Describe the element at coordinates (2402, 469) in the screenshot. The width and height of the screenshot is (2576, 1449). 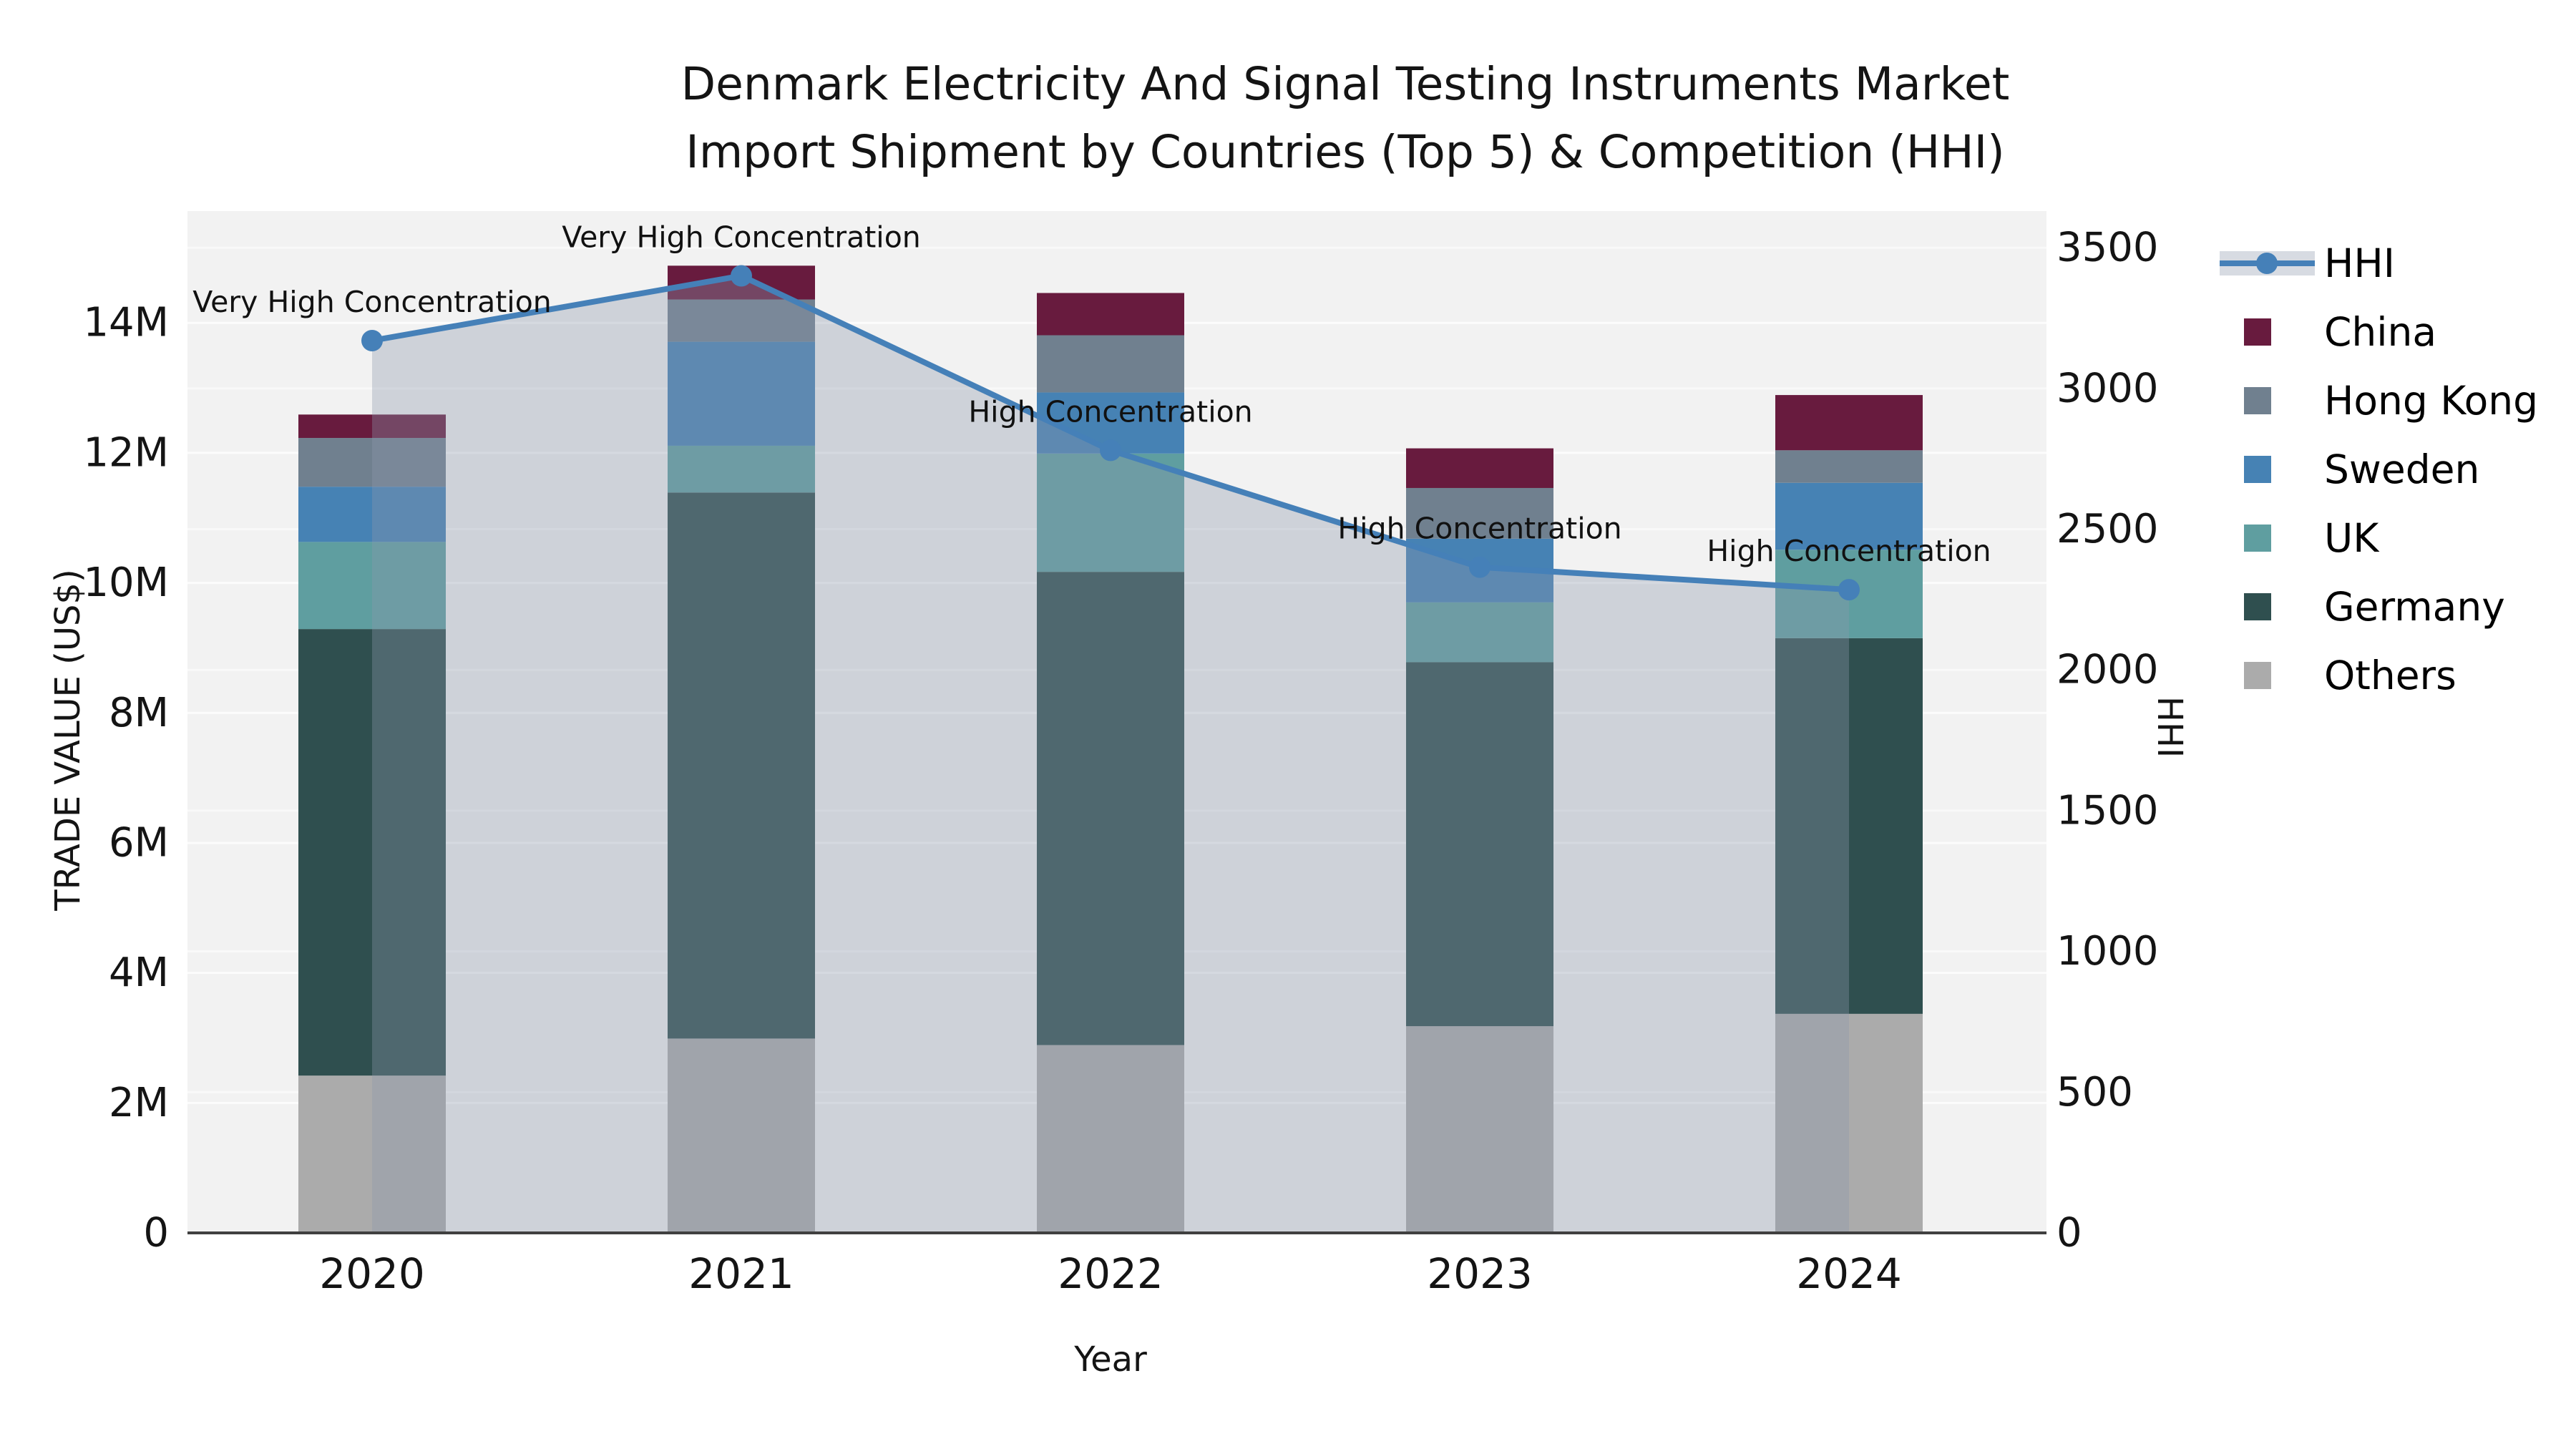
I see `legend-label: Sweden` at that location.